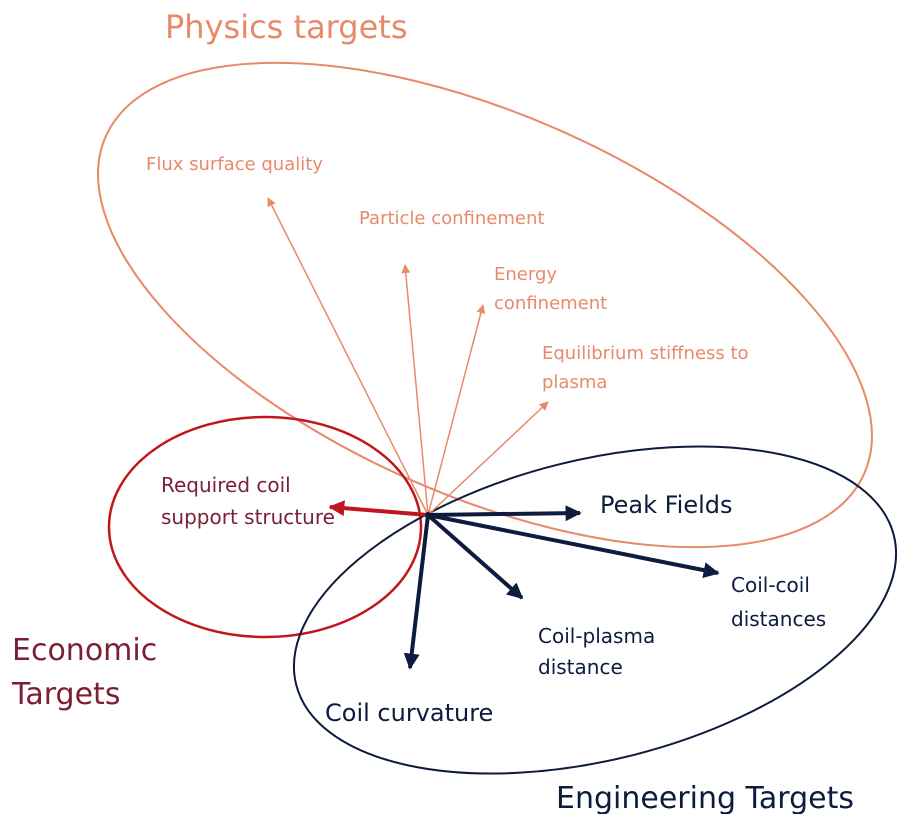  What do you see at coordinates (409, 713) in the screenshot?
I see `engineering-label: Coil curvature` at bounding box center [409, 713].